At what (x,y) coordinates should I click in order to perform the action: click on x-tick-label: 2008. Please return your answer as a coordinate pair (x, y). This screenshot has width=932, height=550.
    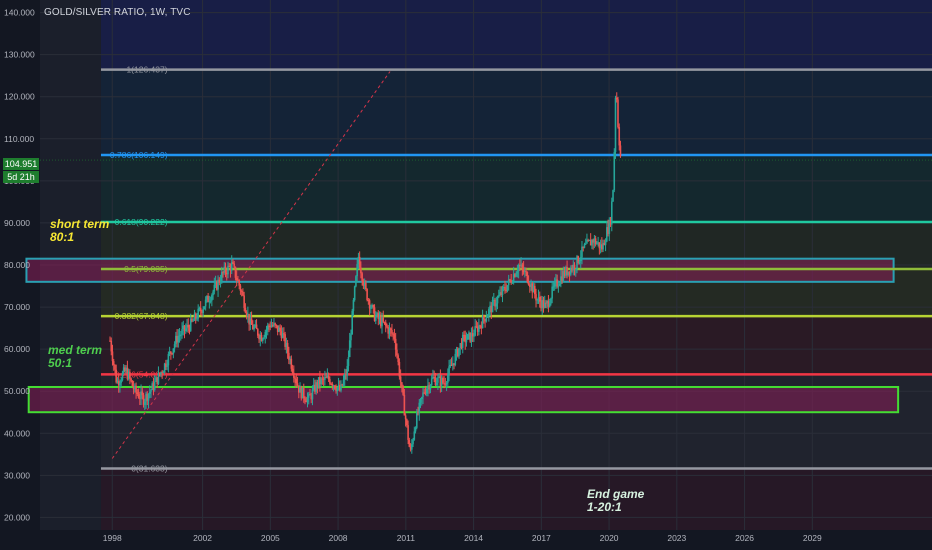
    Looking at the image, I should click on (338, 538).